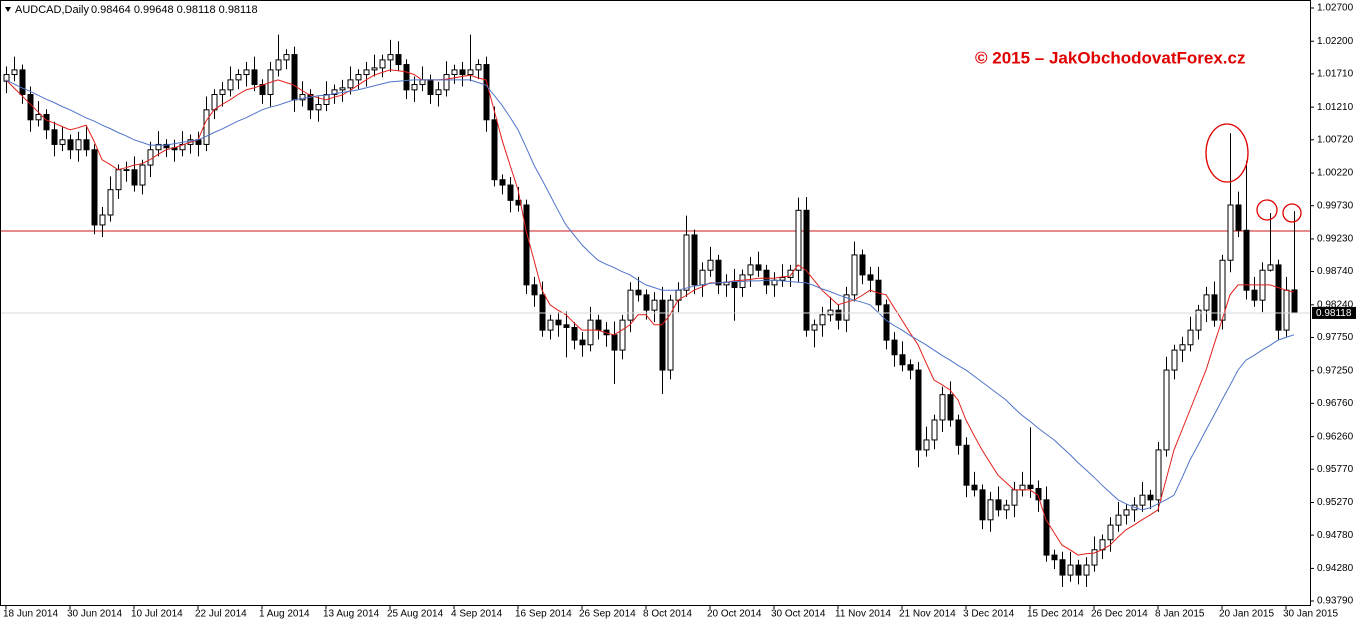  What do you see at coordinates (607, 614) in the screenshot?
I see `x-tick-label: 26 Sep 2014` at bounding box center [607, 614].